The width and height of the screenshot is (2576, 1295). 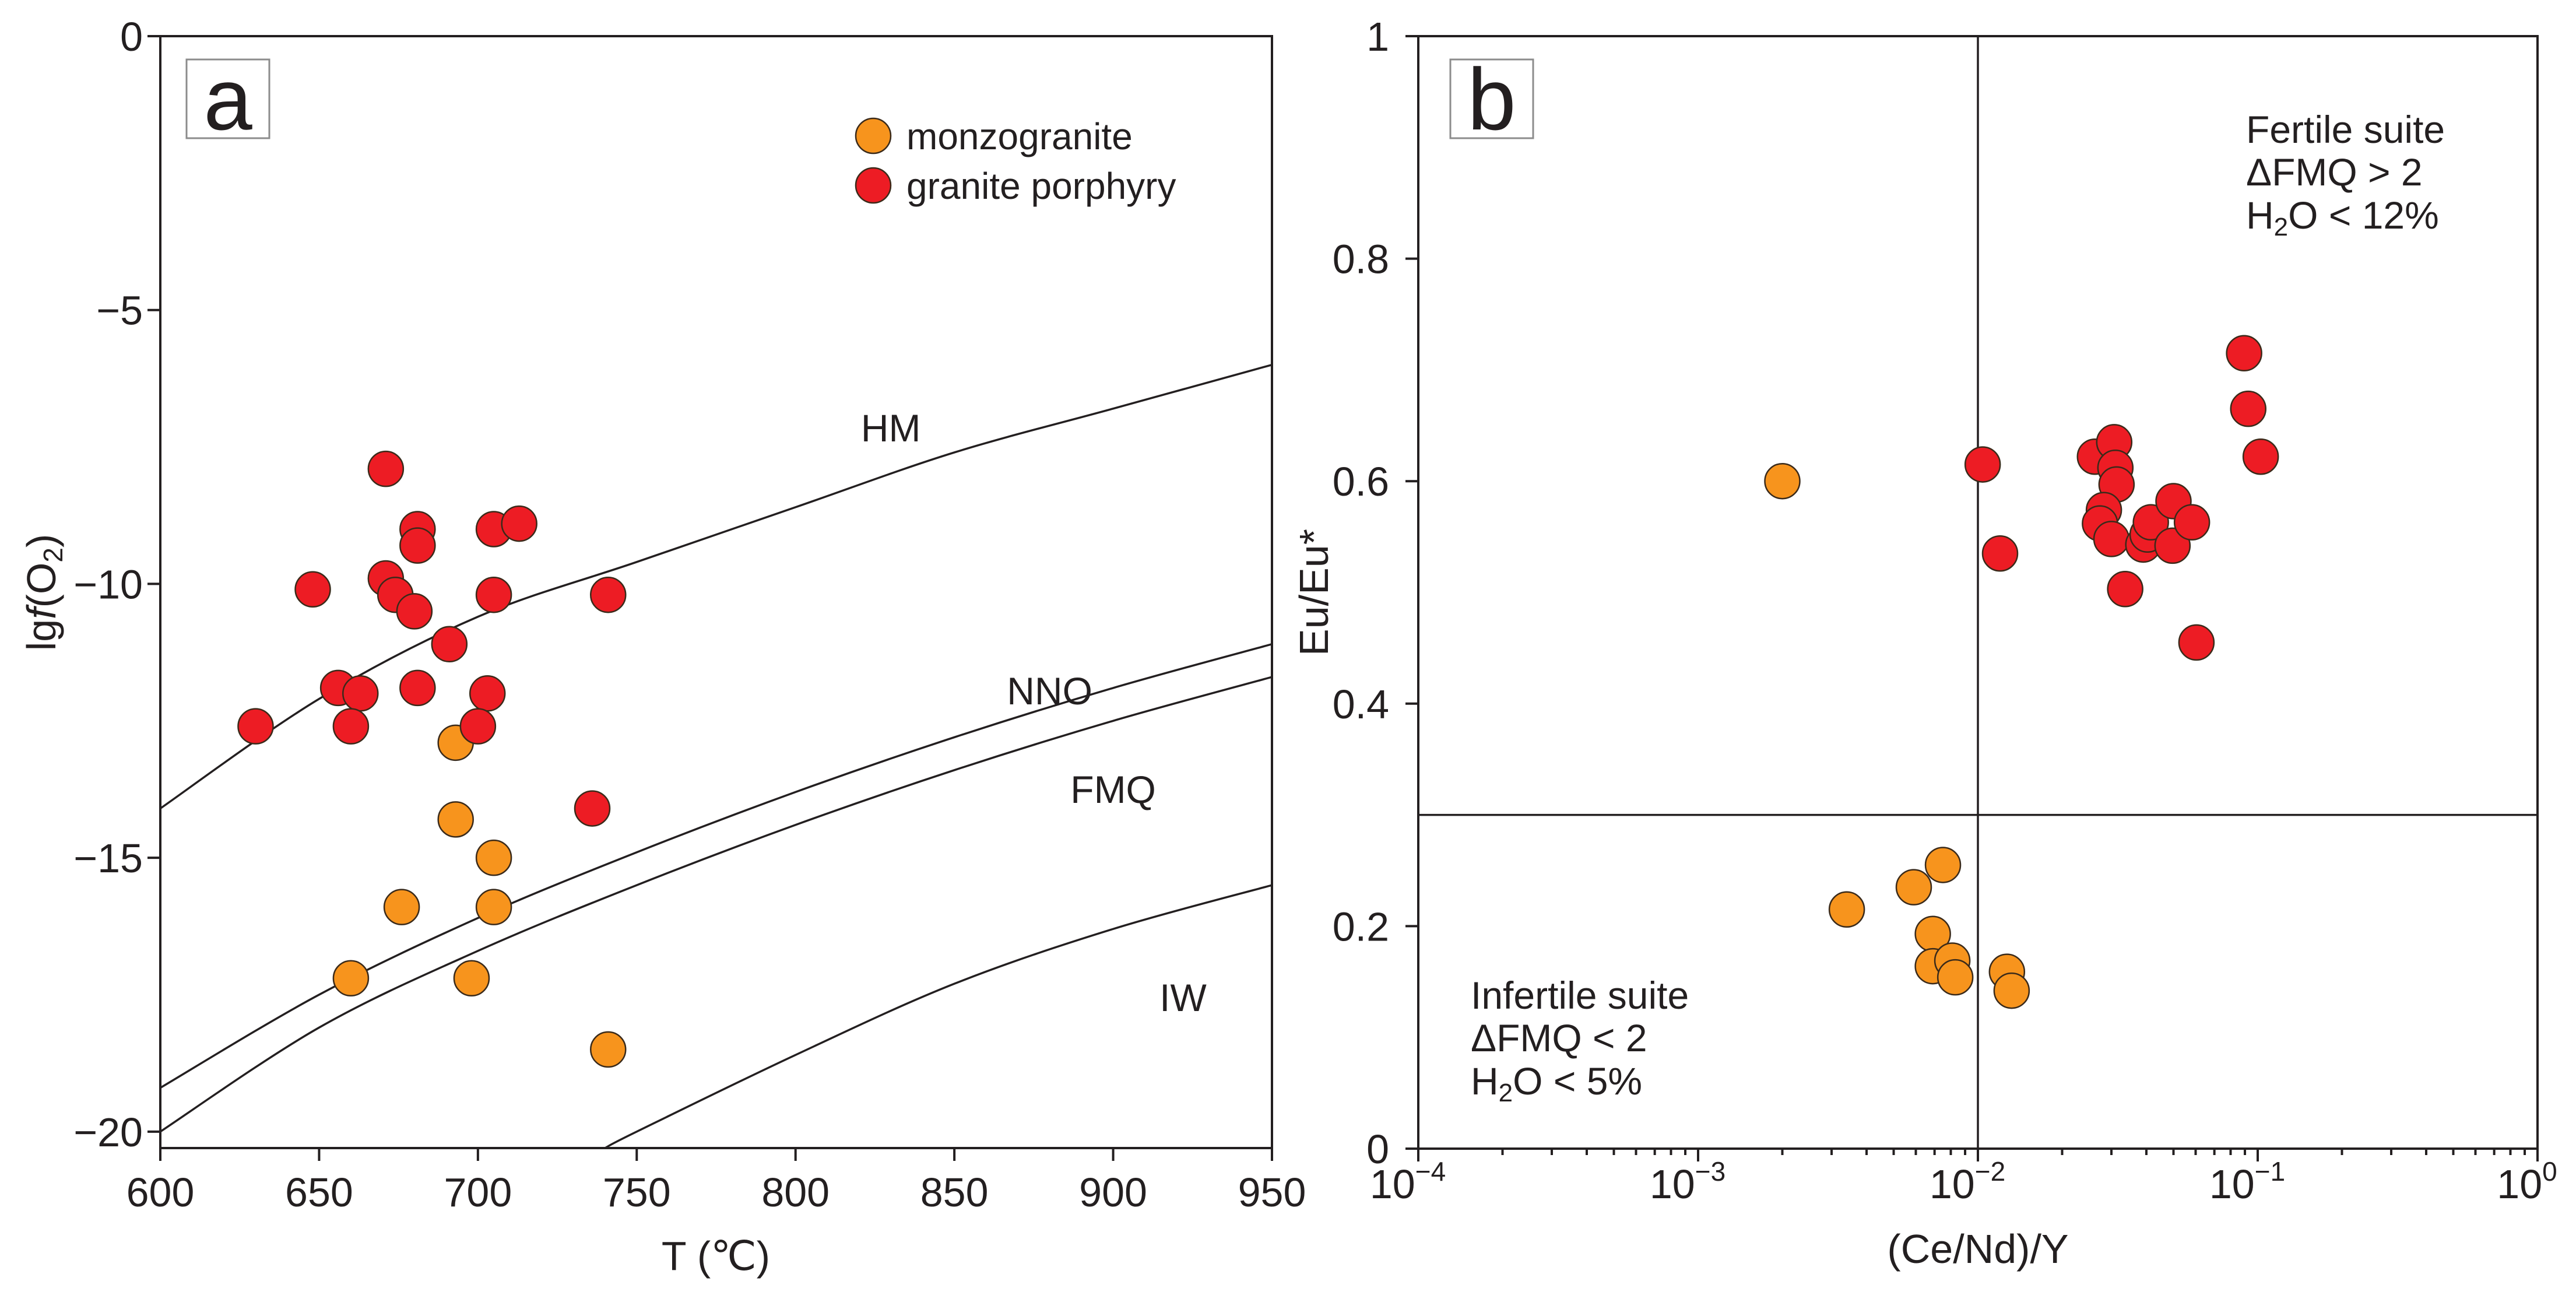 I want to click on y-axis-ticks: 0 −5 −10 −15 −20, so click(x=116, y=584).